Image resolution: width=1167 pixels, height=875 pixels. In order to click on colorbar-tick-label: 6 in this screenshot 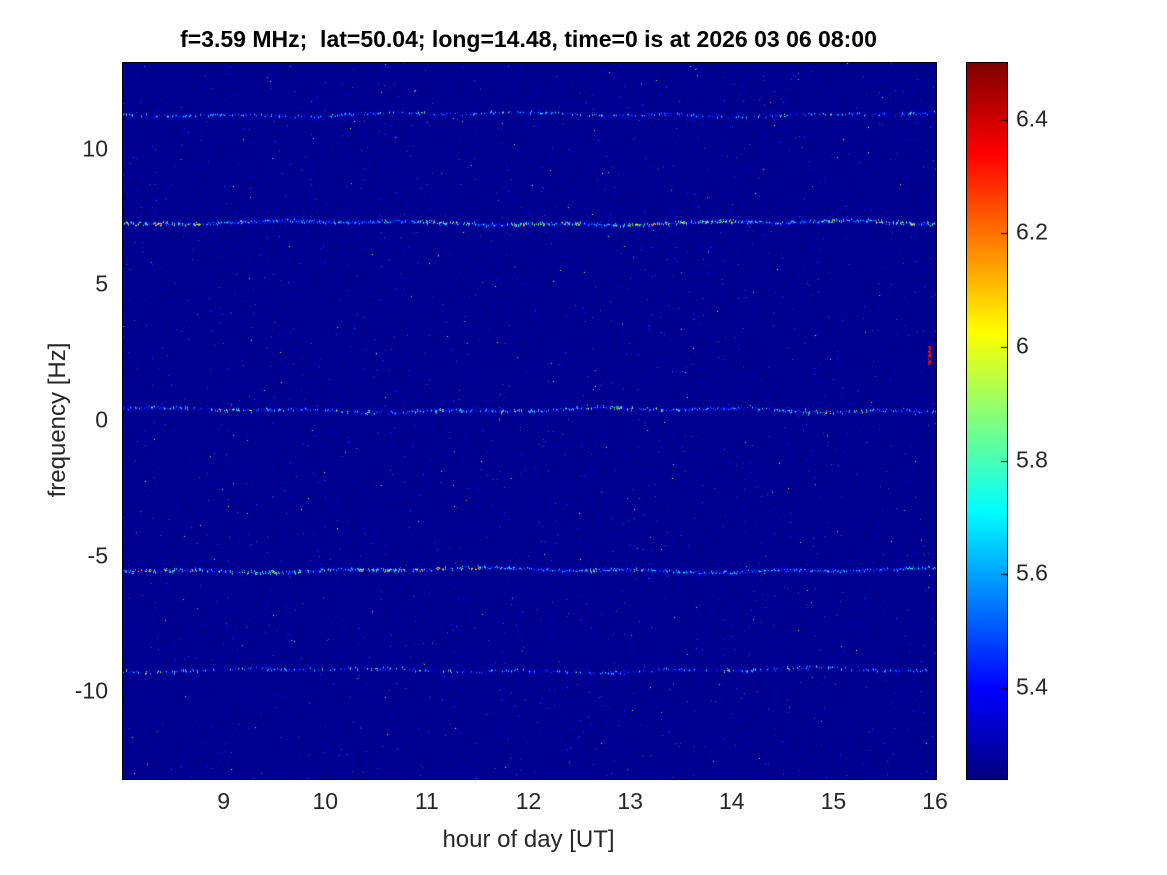, I will do `click(1022, 345)`.